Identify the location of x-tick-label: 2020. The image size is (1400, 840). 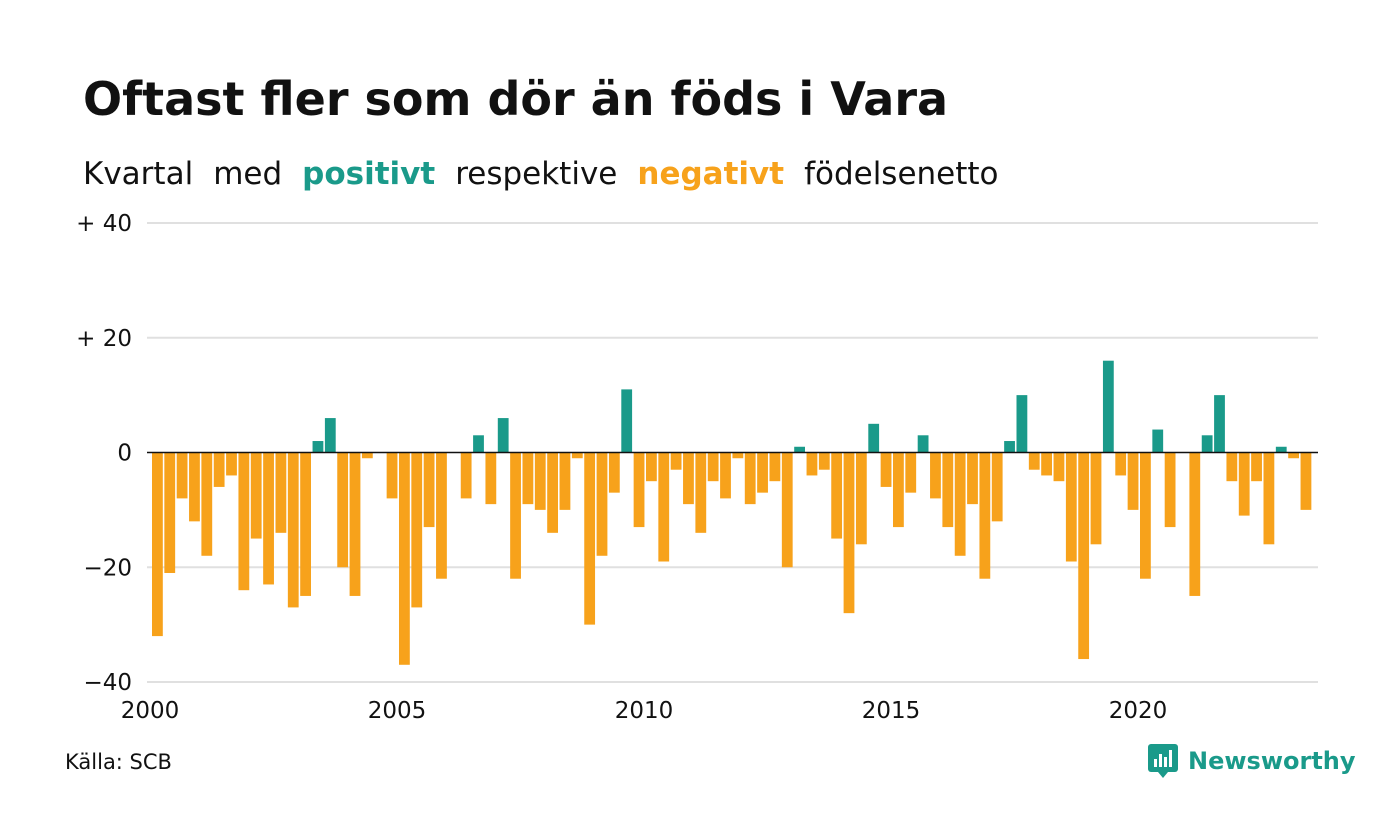
(1138, 711).